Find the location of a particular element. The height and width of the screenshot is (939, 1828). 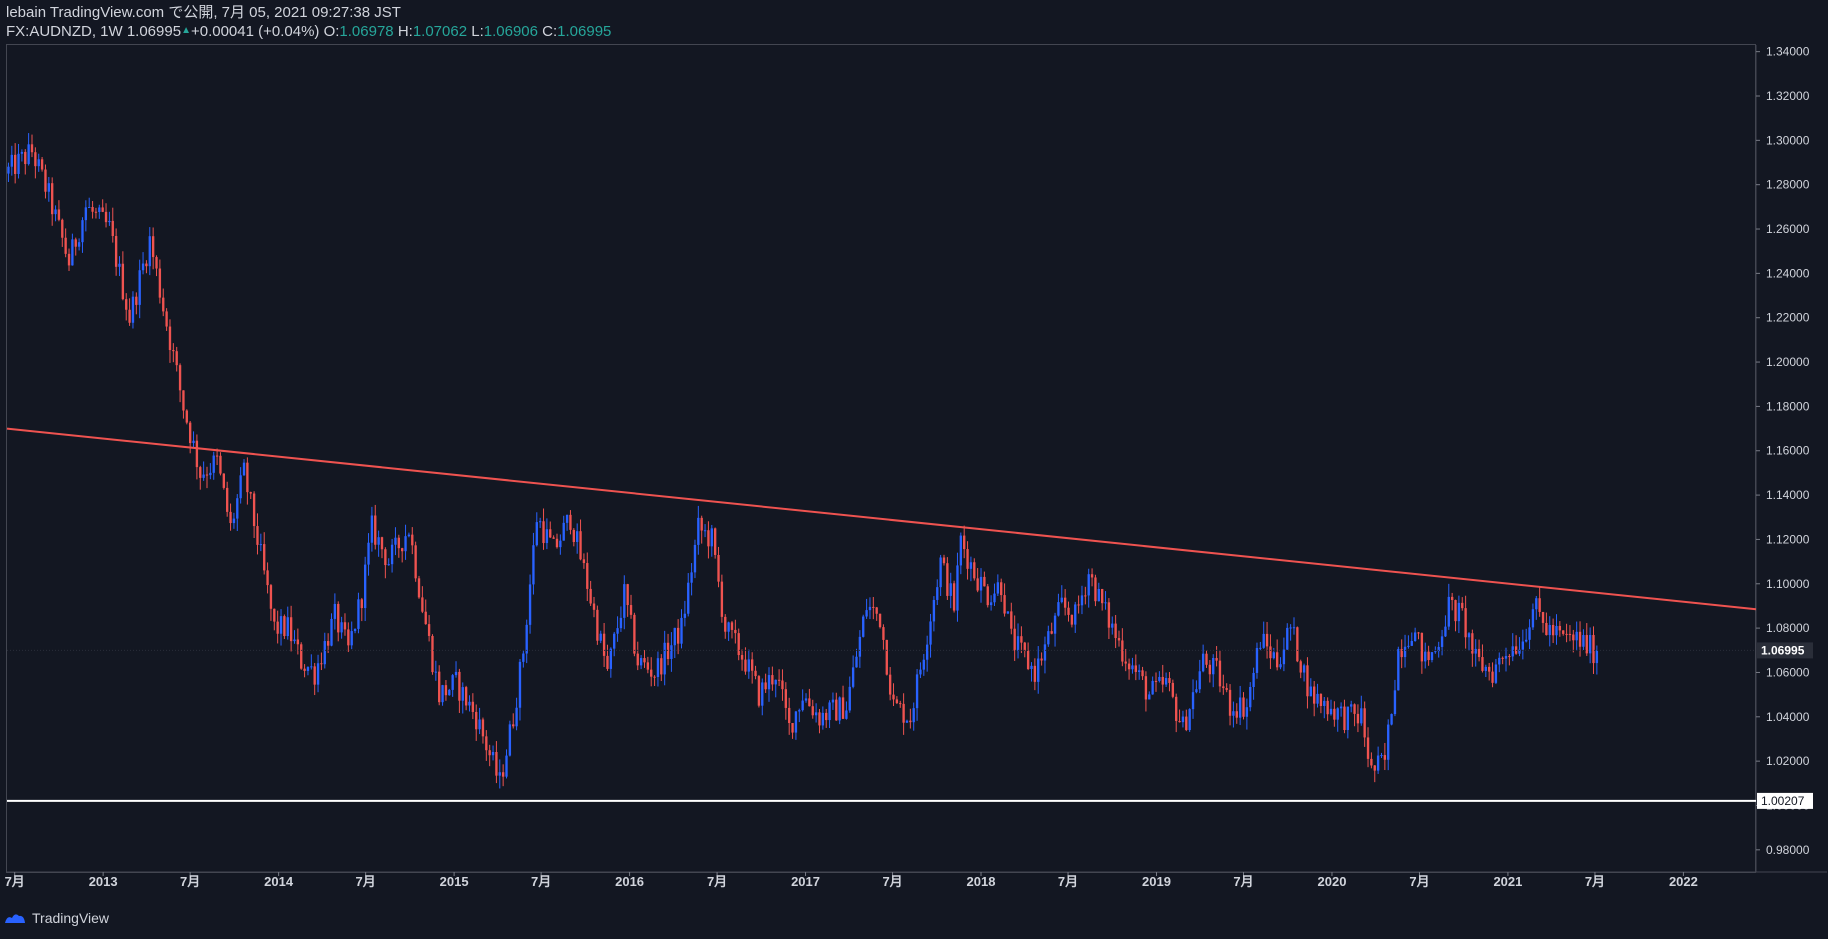

x-tick-label: 2013 is located at coordinates (103, 881).